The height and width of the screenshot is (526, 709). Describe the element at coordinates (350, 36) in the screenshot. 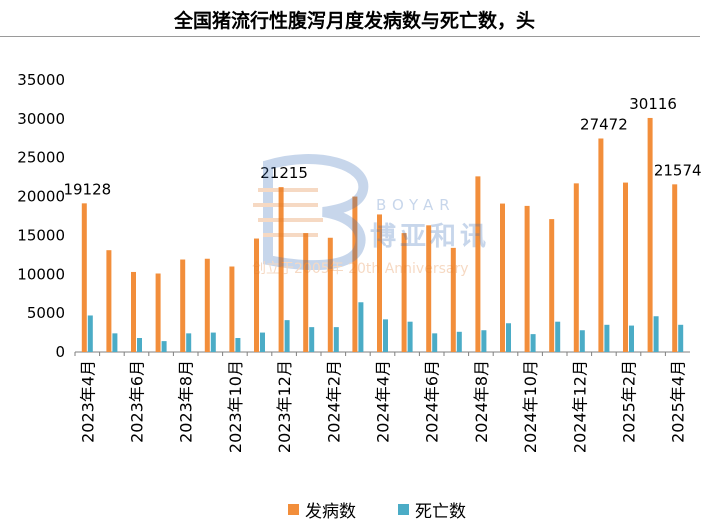

I see `title-divider` at that location.